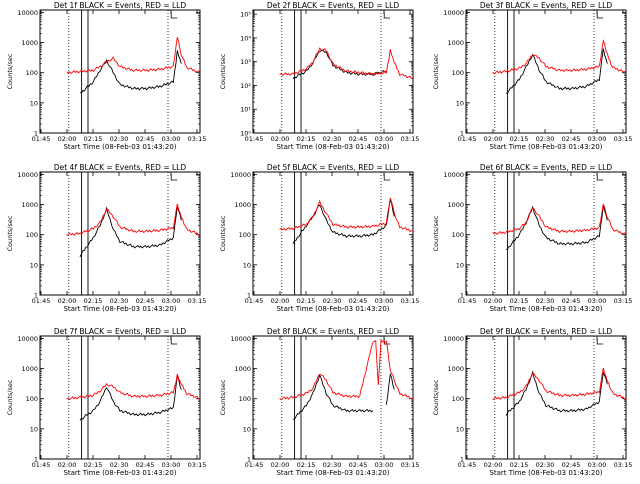 This screenshot has height=484, width=640. I want to click on y-tick-label-5-2: 100, so click(245, 235).